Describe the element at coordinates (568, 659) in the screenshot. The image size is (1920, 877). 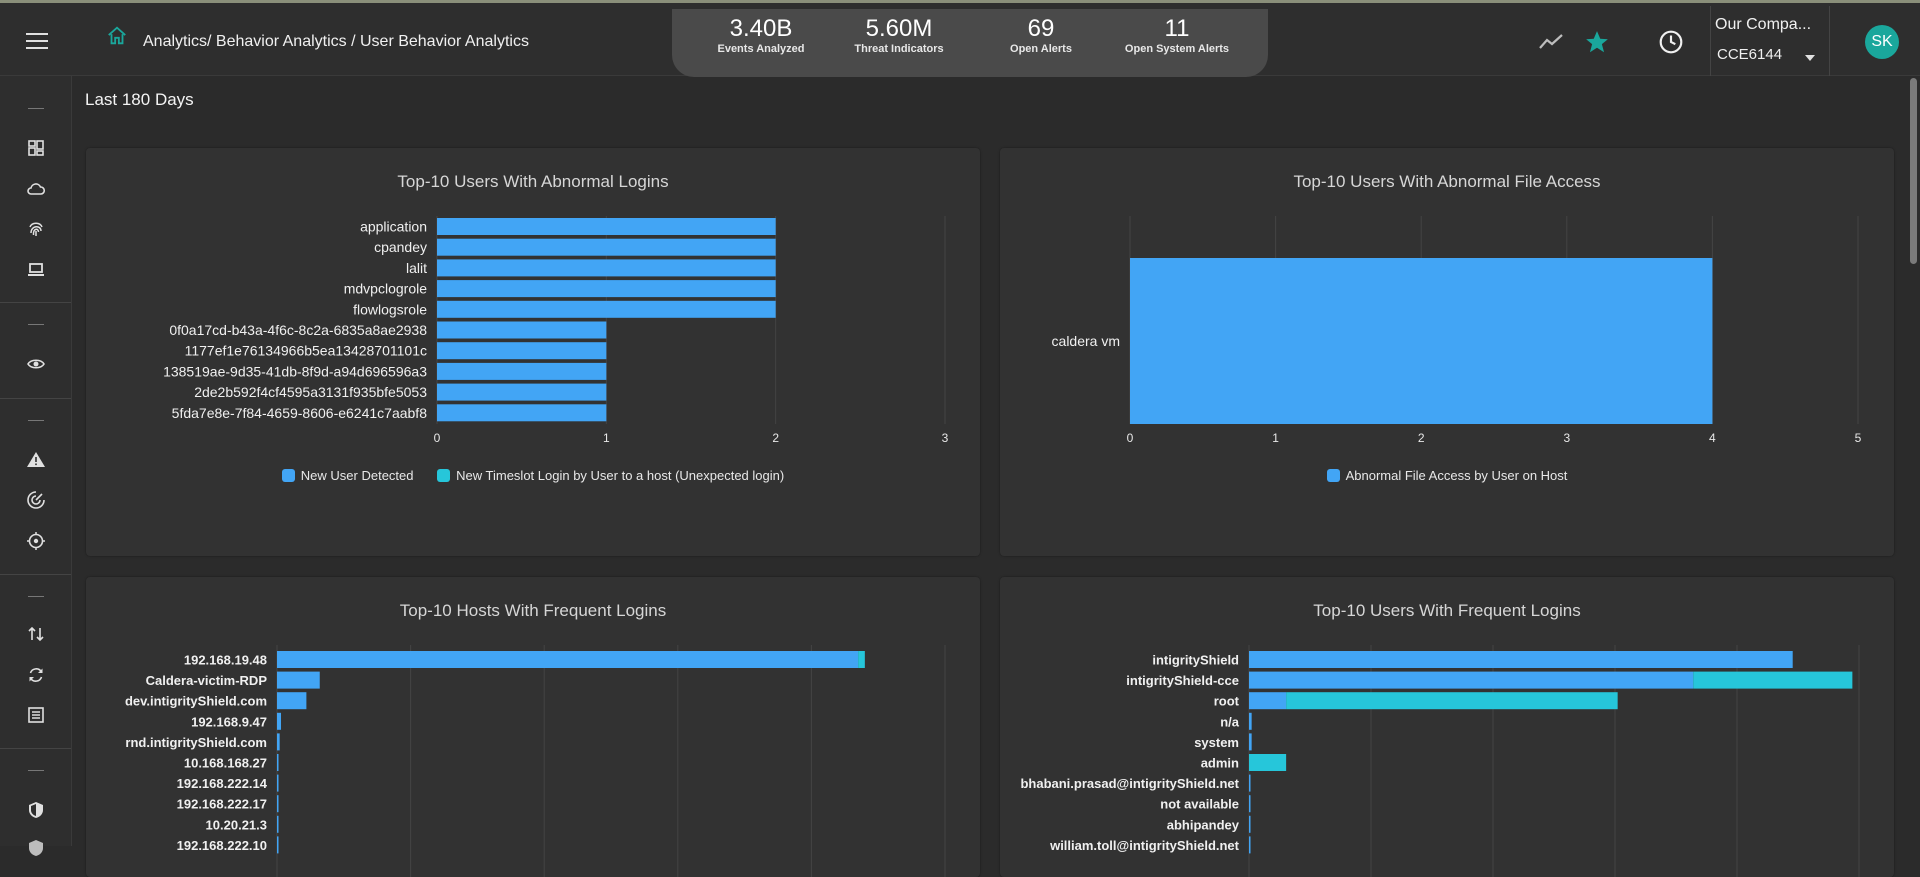
I see `bar-192-168-19-48-s0` at that location.